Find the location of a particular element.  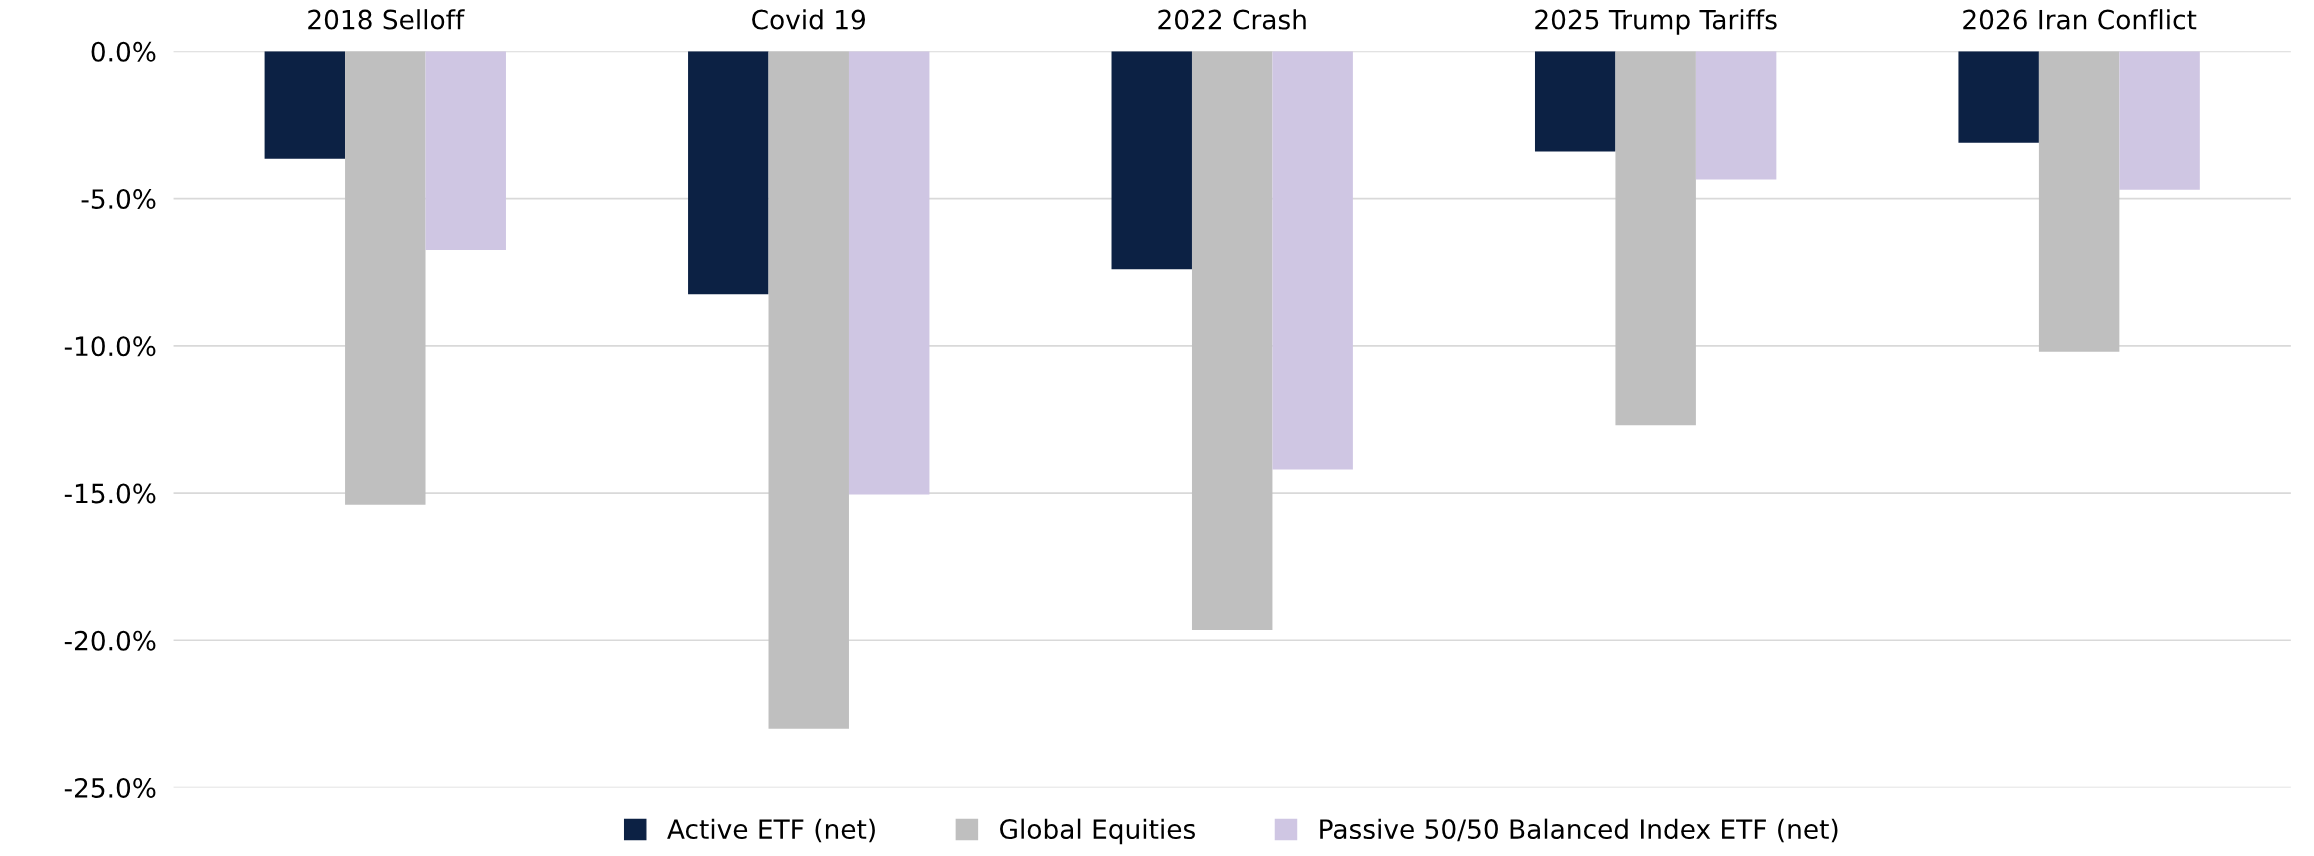

x-tick-label: 2022 Crash is located at coordinates (1232, 19).